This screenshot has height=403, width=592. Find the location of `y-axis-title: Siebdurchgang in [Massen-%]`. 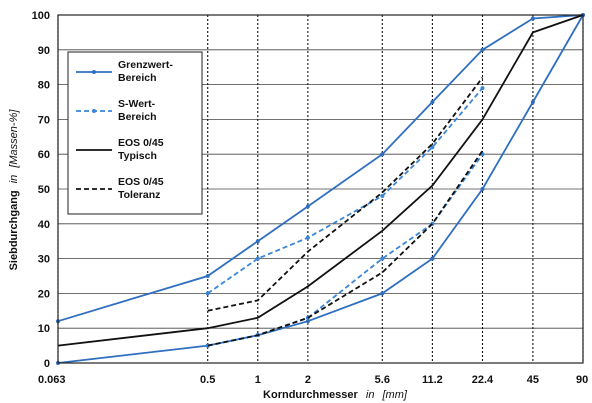

y-axis-title: Siebdurchgang in [Massen-%] is located at coordinates (14, 190).